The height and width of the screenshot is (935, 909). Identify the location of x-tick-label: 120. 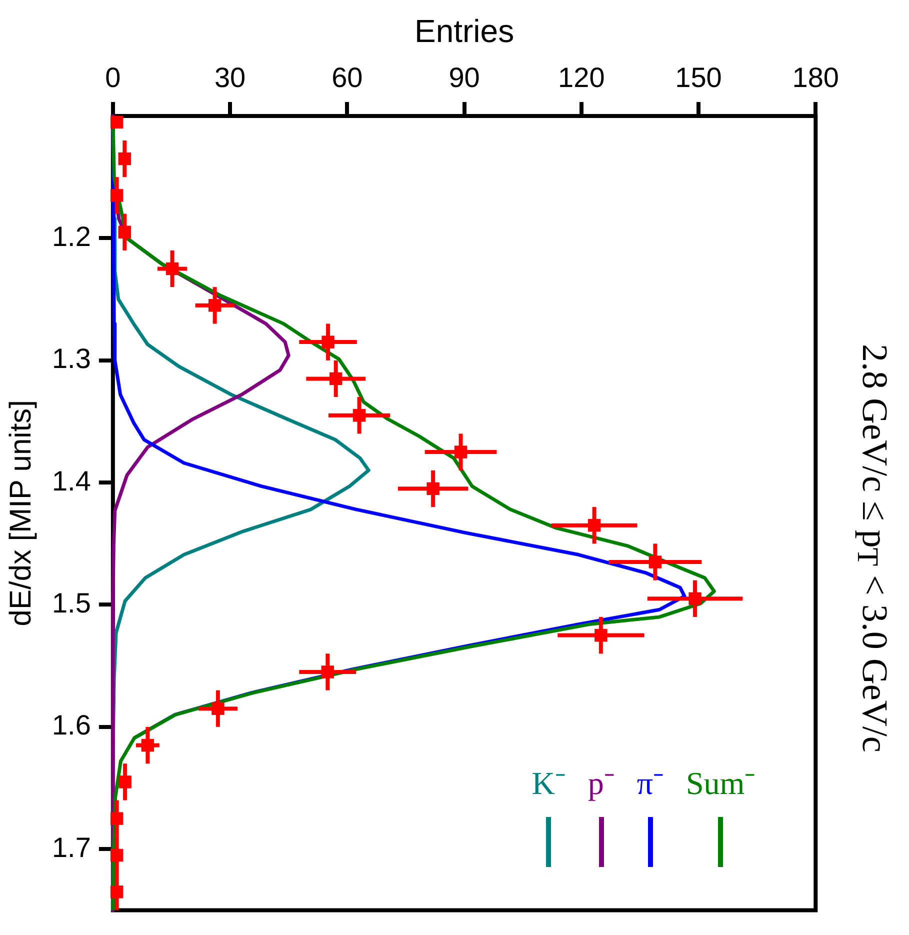
(581, 77).